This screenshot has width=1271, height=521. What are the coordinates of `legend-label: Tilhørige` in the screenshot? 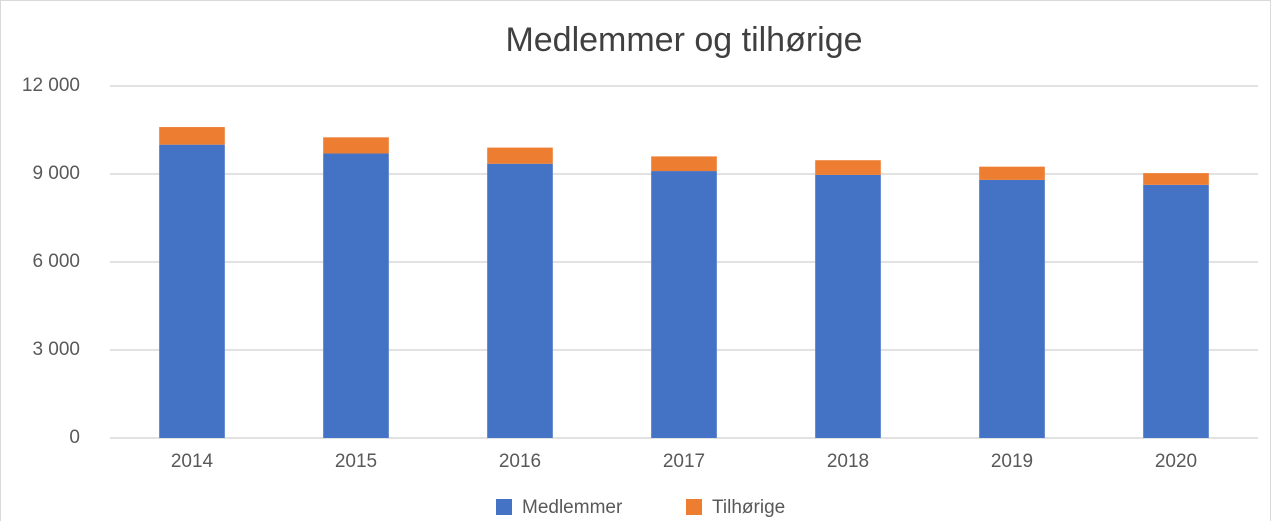 It's located at (748, 507).